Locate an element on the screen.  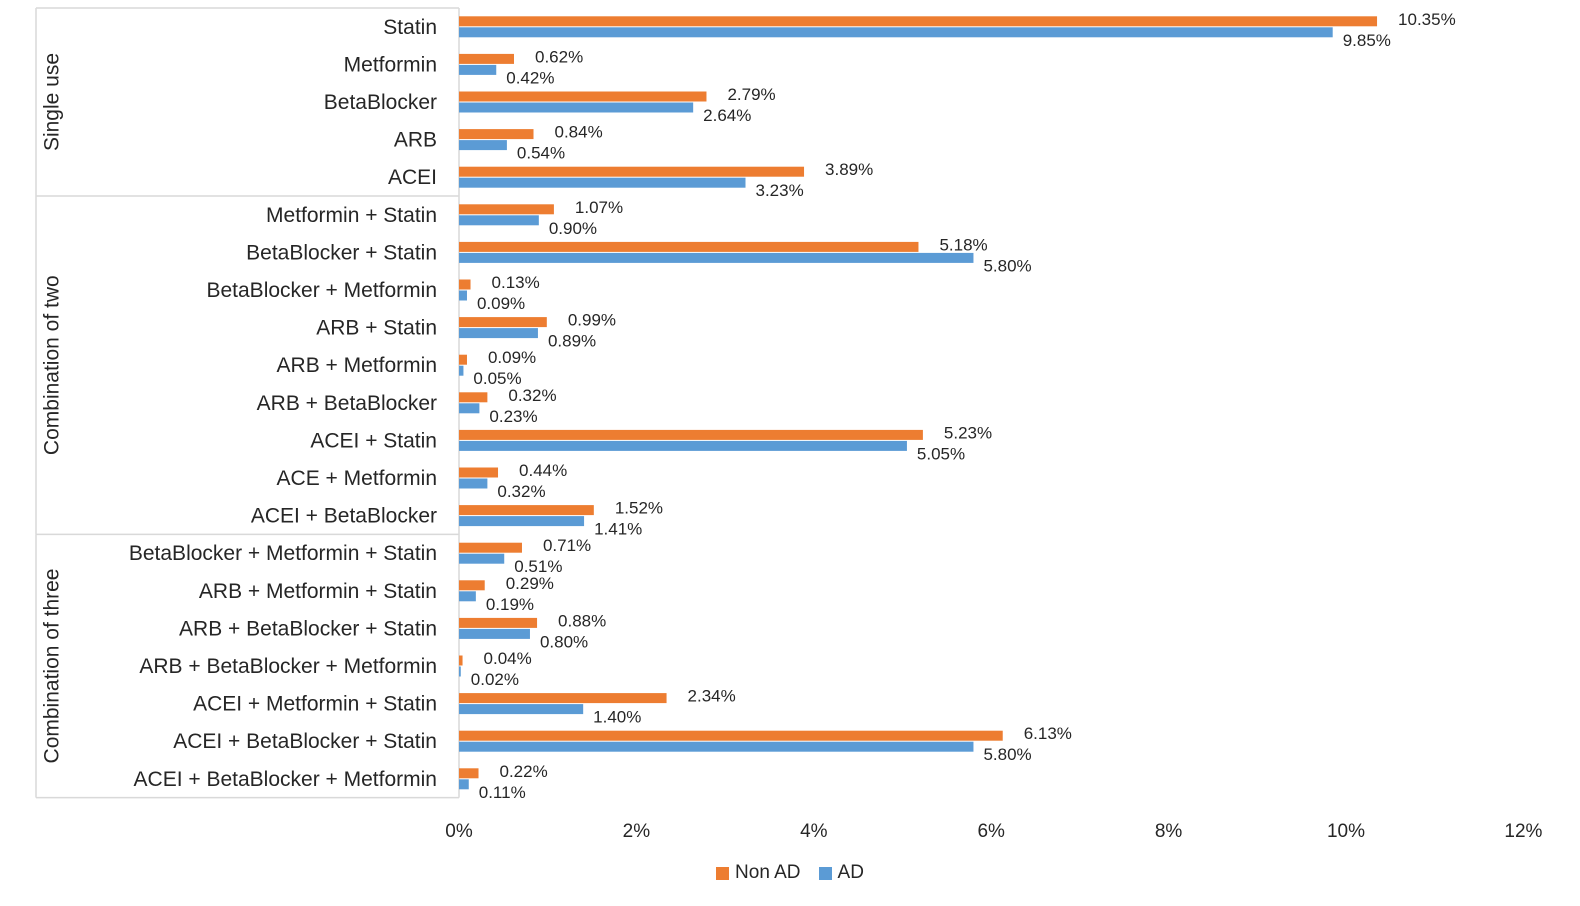
category-label: BetaBlocker + Metformin + Statin is located at coordinates (283, 553).